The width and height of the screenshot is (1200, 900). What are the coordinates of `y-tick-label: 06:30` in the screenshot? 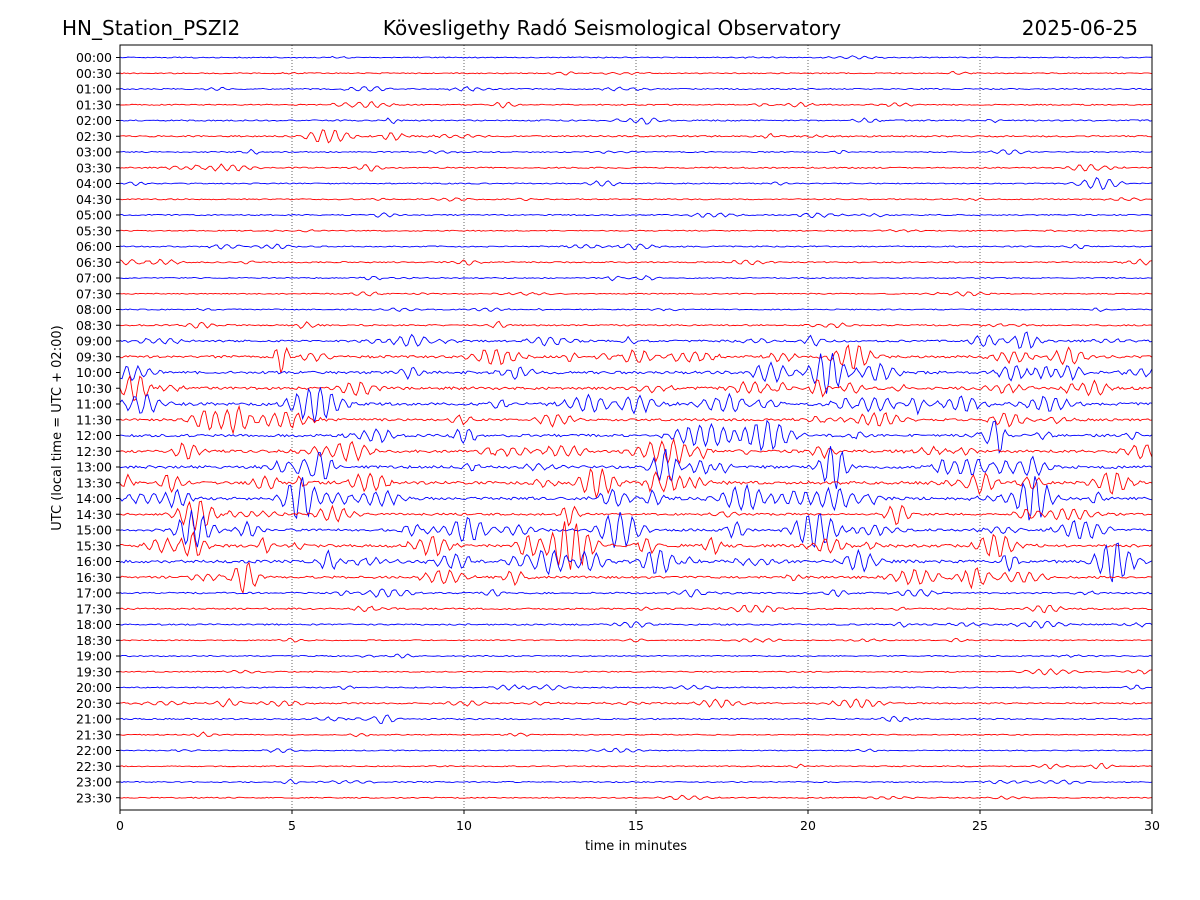 It's located at (94, 262).